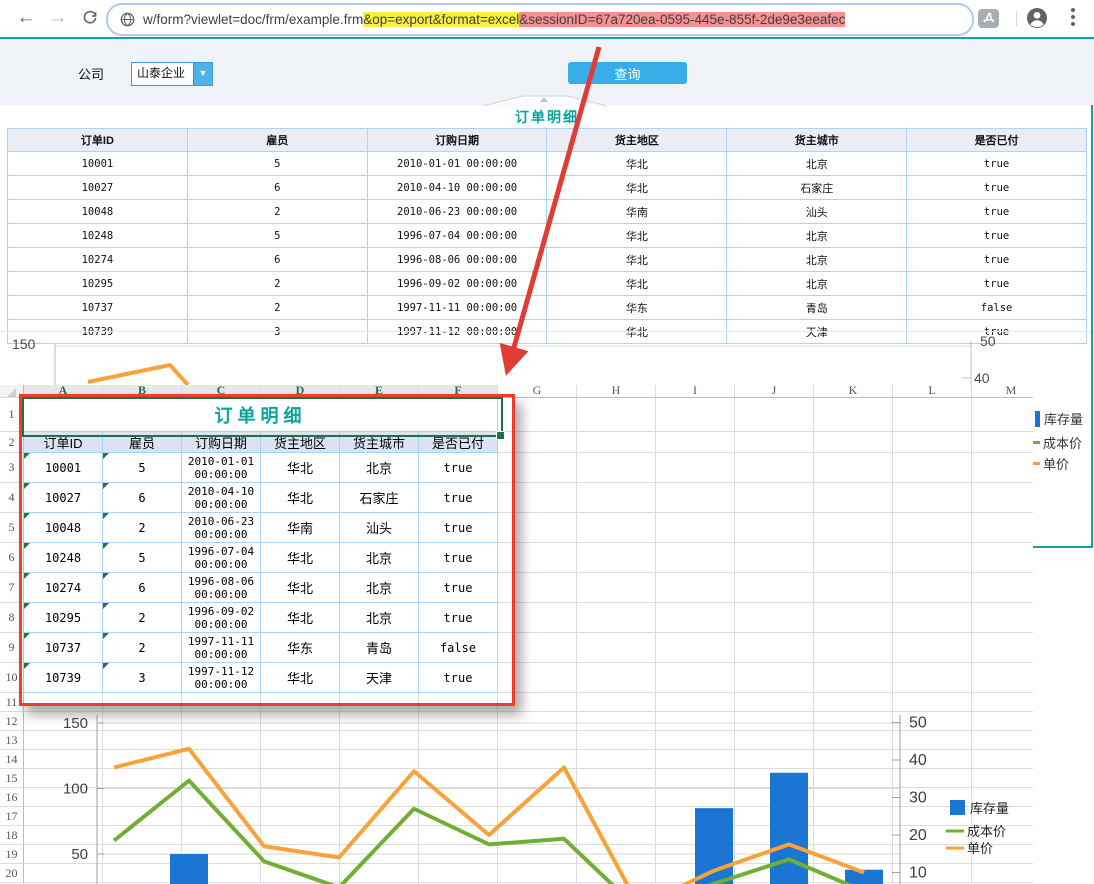 The width and height of the screenshot is (1094, 884). I want to click on excel-cell: 10048, so click(63, 528).